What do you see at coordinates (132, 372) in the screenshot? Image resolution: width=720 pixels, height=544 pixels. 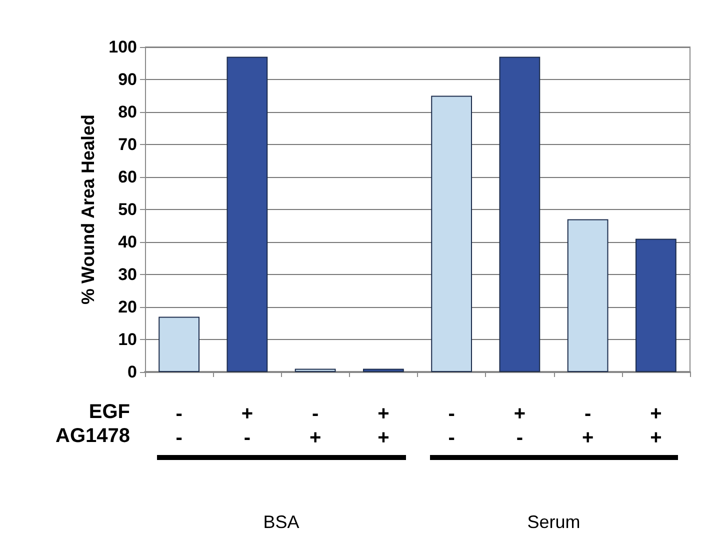 I see `y-tick-label: 0` at bounding box center [132, 372].